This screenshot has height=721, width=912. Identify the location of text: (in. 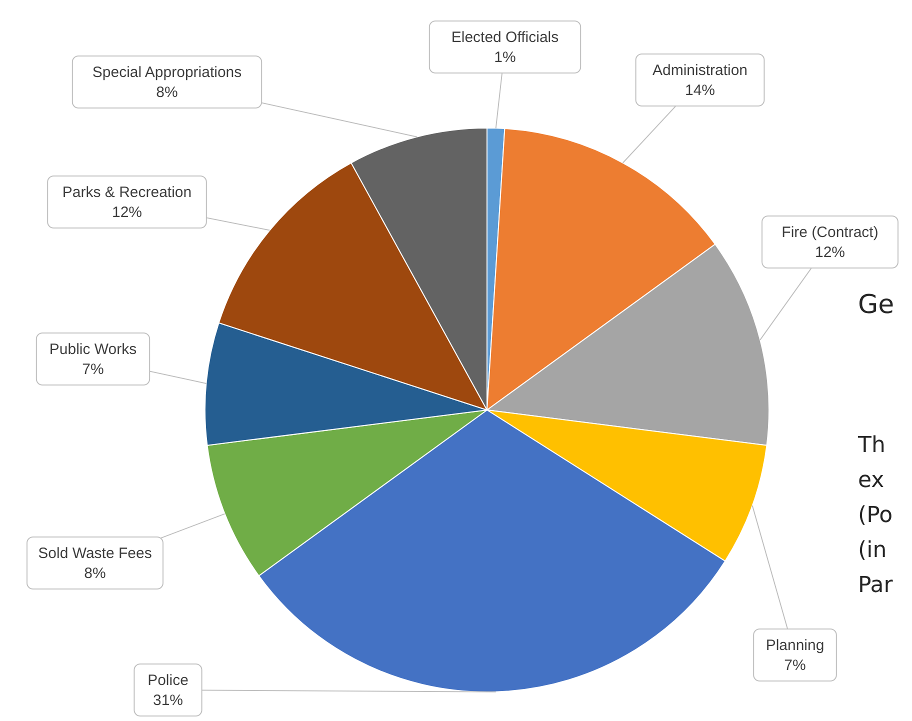
(872, 550).